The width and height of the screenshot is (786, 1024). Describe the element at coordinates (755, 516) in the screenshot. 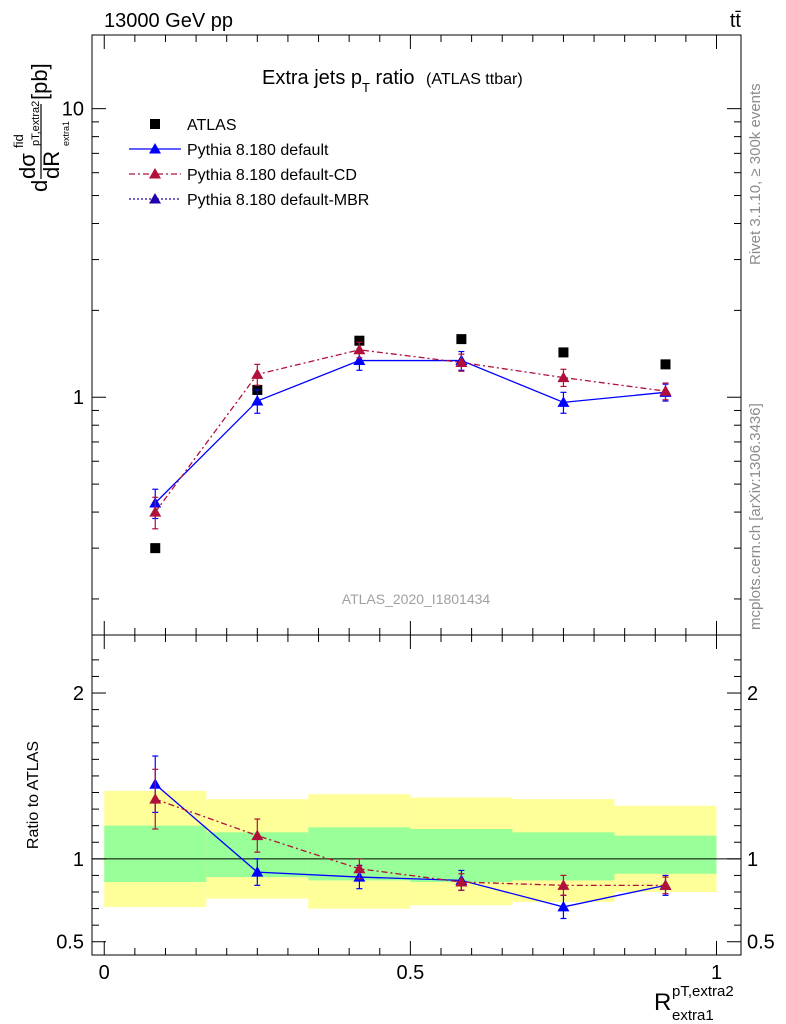

I see `mcplots-label: mcplots.cern.ch [arXiv:1306.3436]` at that location.